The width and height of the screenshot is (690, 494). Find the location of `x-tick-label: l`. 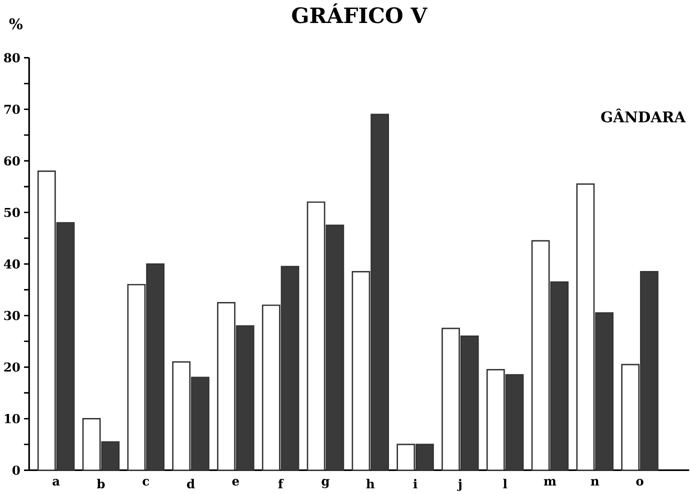

x-tick-label: l is located at coordinates (505, 483).